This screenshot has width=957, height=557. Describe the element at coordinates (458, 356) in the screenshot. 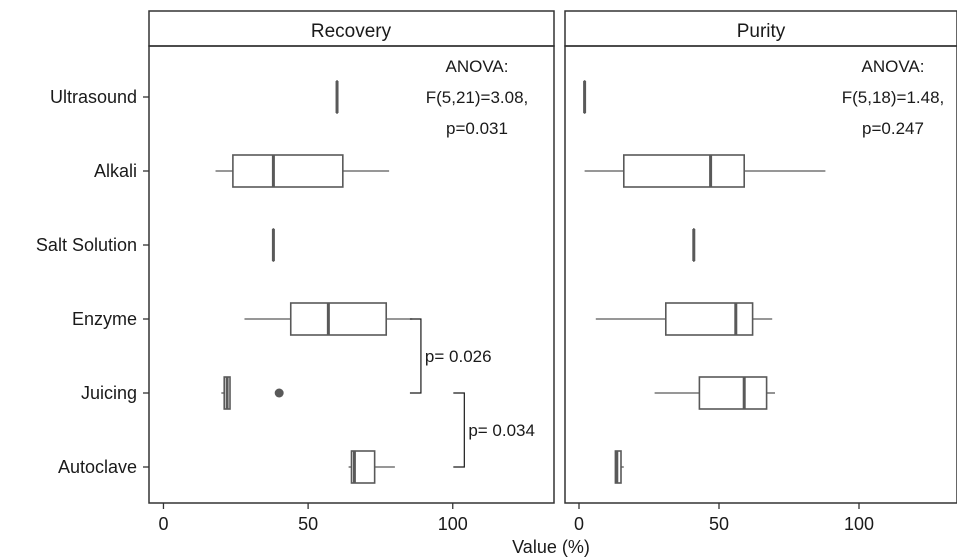

I see `comparison-label: p= 0.026` at that location.